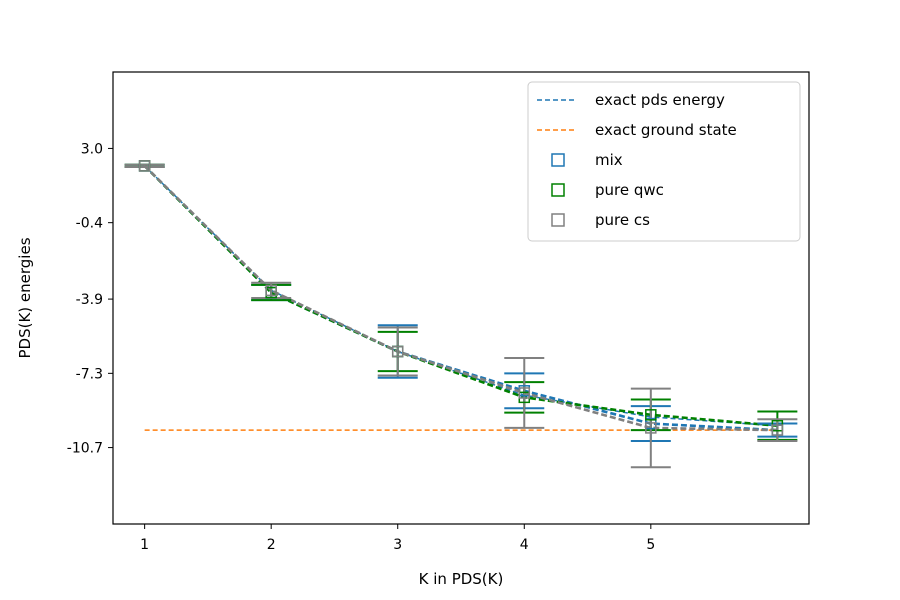  I want to click on y-tick-label--3.9: -3.9, so click(89, 300).